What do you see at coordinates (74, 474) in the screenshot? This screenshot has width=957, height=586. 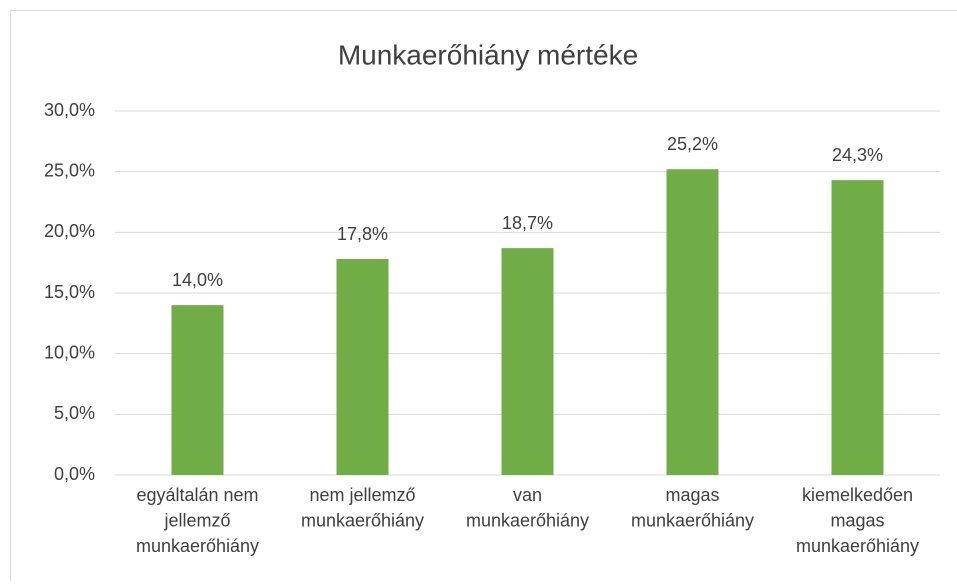 I see `y-tick-label: 0,0%` at bounding box center [74, 474].